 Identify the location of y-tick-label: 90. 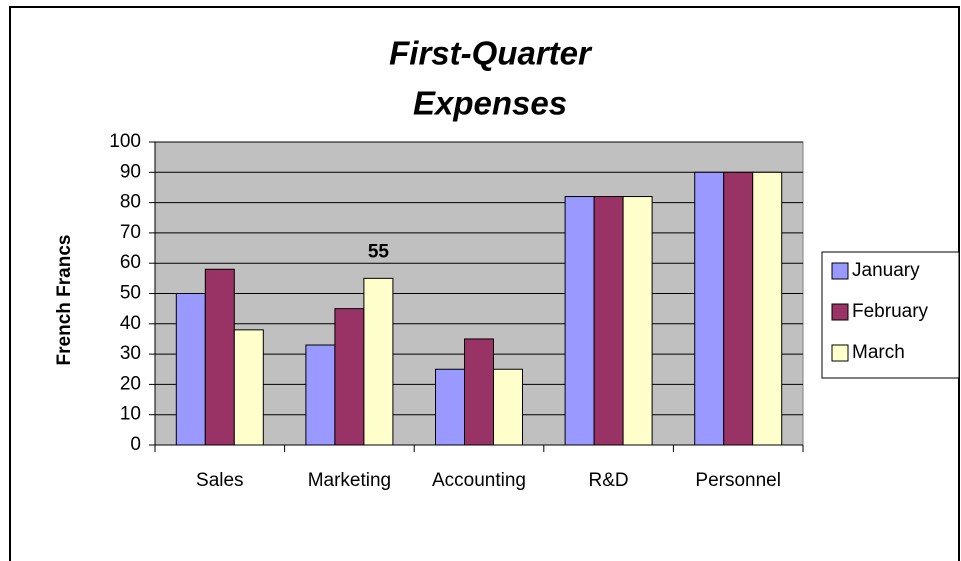
(130, 171).